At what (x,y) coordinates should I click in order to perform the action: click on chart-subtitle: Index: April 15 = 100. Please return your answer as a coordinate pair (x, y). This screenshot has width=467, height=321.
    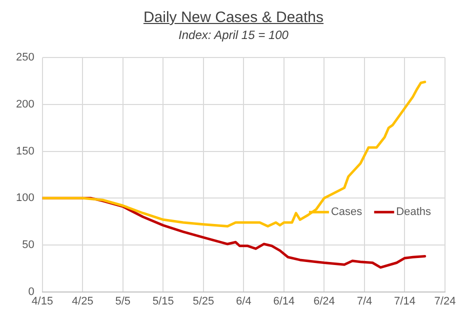
    Looking at the image, I should click on (234, 35).